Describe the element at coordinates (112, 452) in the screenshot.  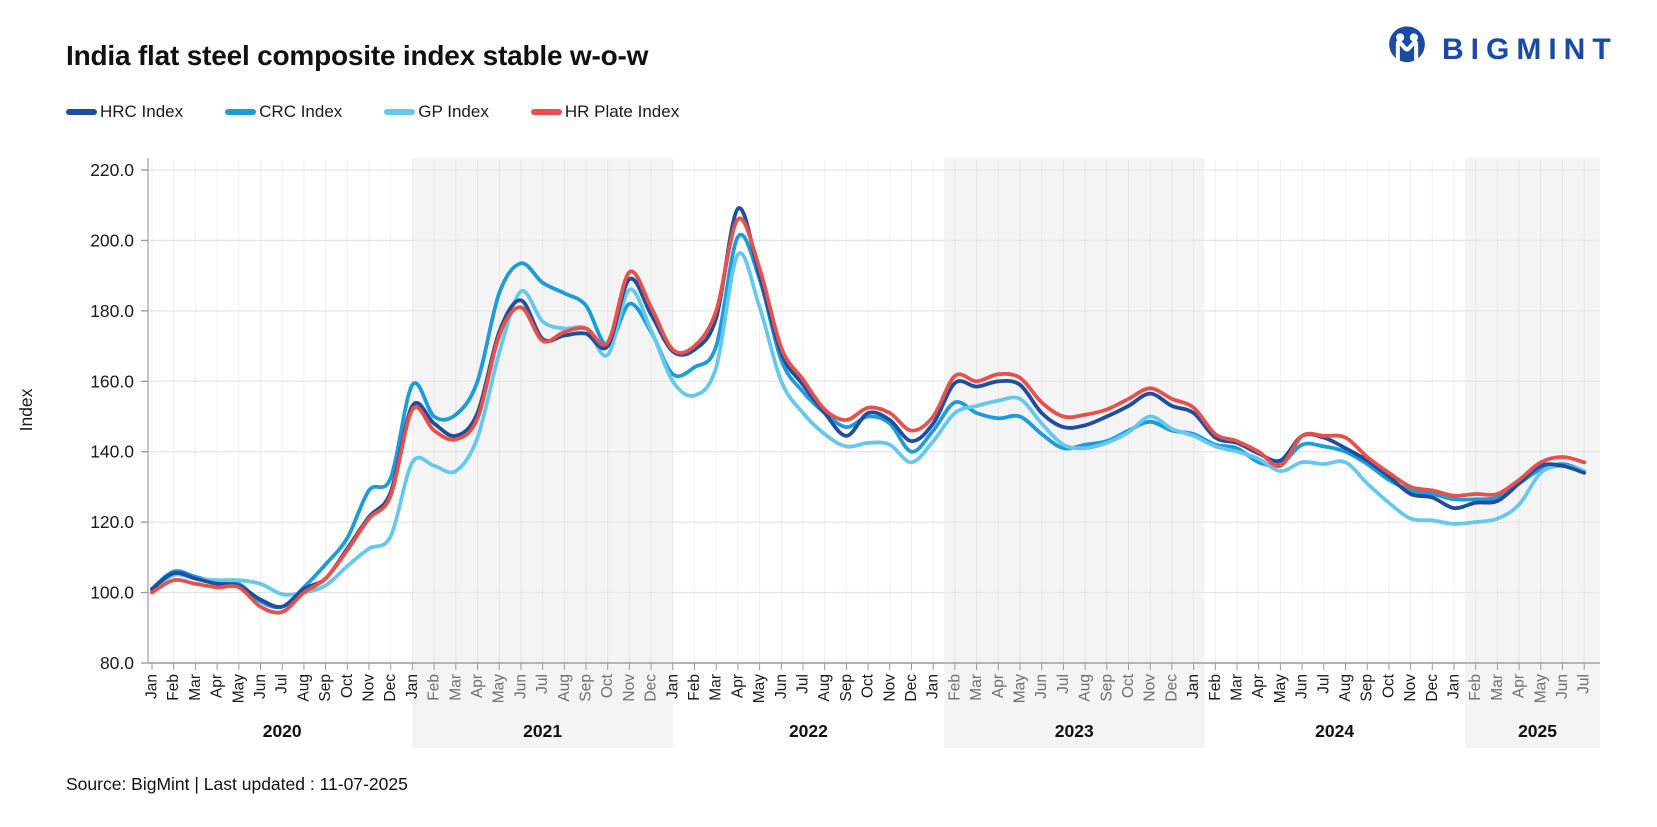
I see `y-tick-label: 140.0` at that location.